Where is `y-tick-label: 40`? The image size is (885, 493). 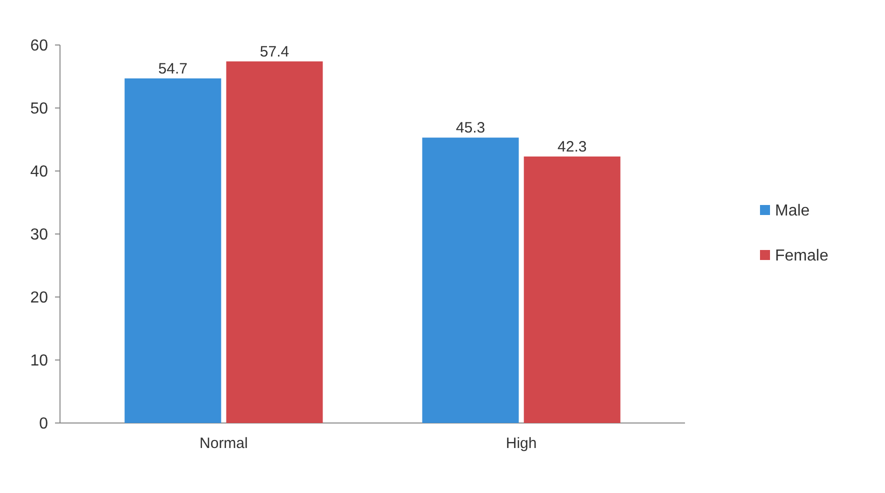 y-tick-label: 40 is located at coordinates (39, 172).